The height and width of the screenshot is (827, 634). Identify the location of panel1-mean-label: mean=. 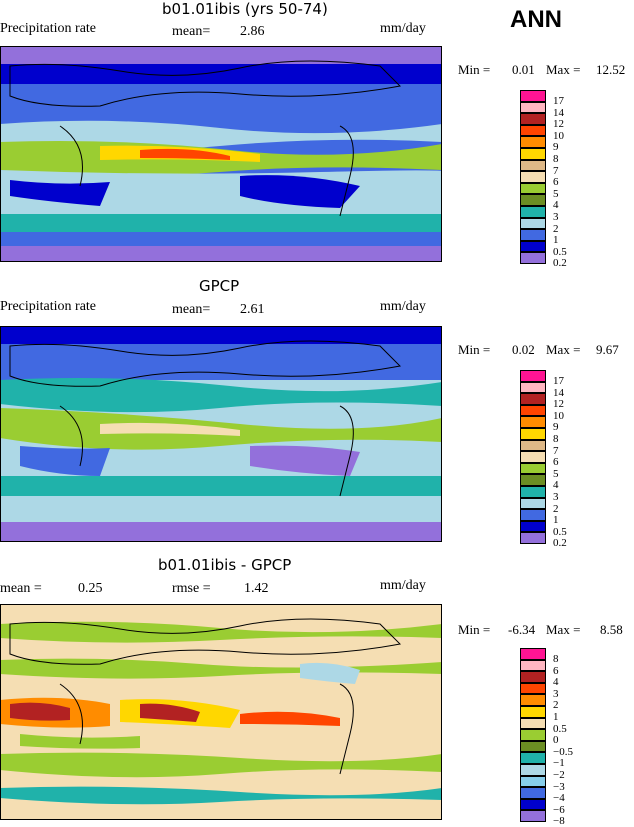
(191, 31).